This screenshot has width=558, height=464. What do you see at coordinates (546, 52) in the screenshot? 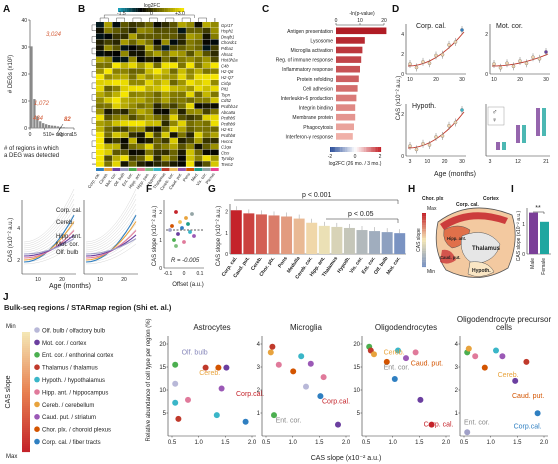
I see `d-point` at bounding box center [546, 52].